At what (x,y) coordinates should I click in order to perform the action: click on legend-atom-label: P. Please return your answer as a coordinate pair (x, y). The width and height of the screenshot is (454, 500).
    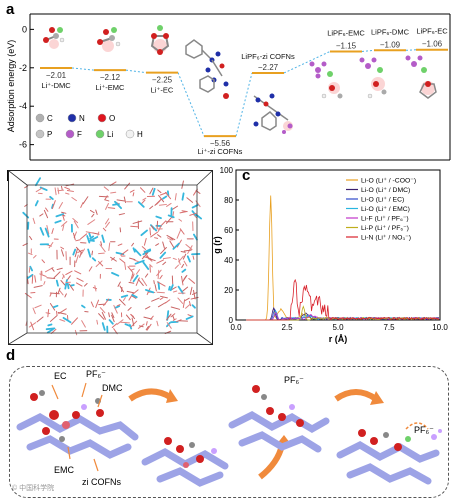
    Looking at the image, I should click on (49, 134).